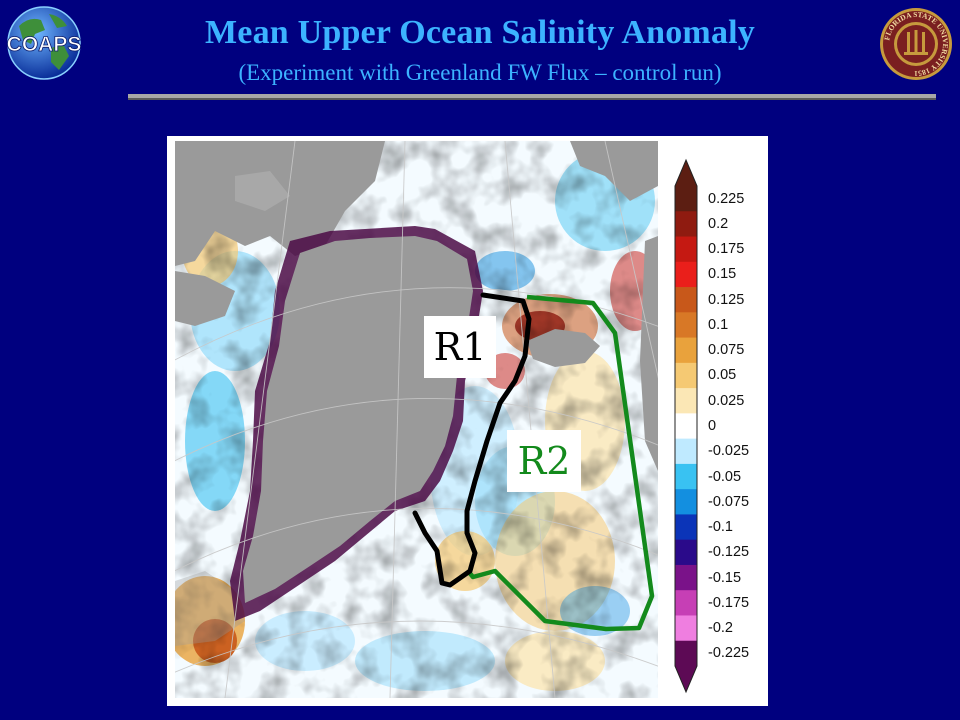 The height and width of the screenshot is (720, 960). Describe the element at coordinates (729, 552) in the screenshot. I see `colorbar-tick-label: -0.125` at that location.